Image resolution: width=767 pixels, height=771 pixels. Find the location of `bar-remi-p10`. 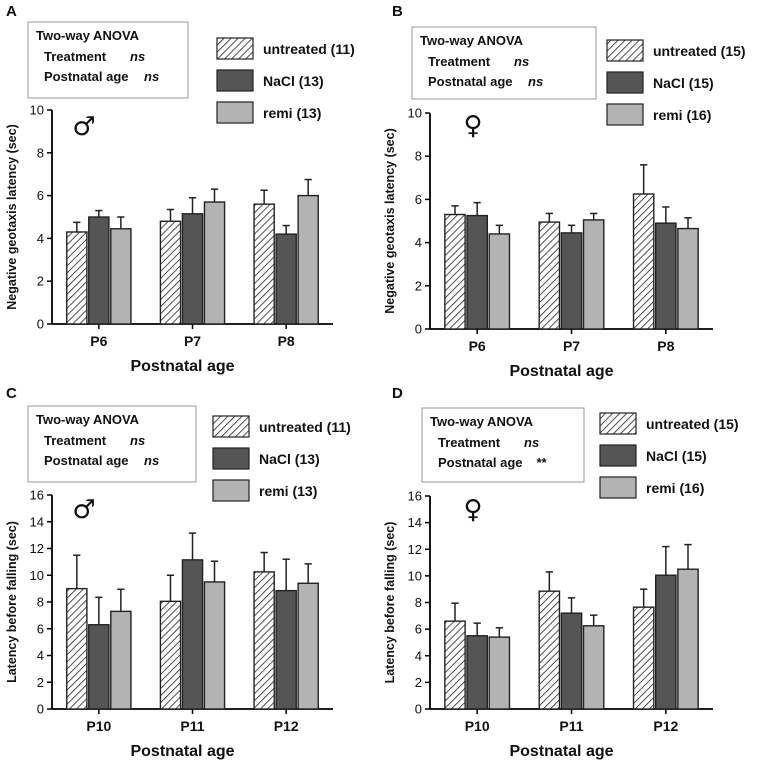

bar-remi-p10 is located at coordinates (499, 673).